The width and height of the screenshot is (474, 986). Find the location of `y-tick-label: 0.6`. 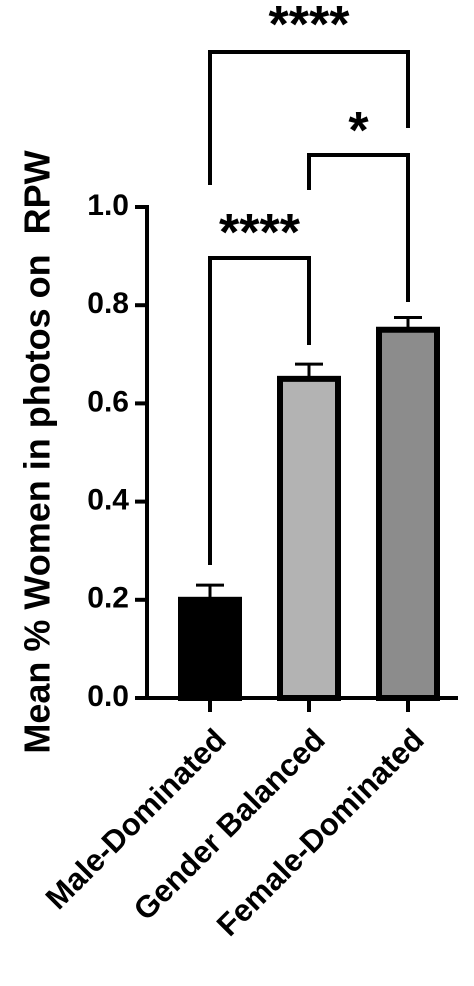

y-tick-label: 0.6 is located at coordinates (108, 401).